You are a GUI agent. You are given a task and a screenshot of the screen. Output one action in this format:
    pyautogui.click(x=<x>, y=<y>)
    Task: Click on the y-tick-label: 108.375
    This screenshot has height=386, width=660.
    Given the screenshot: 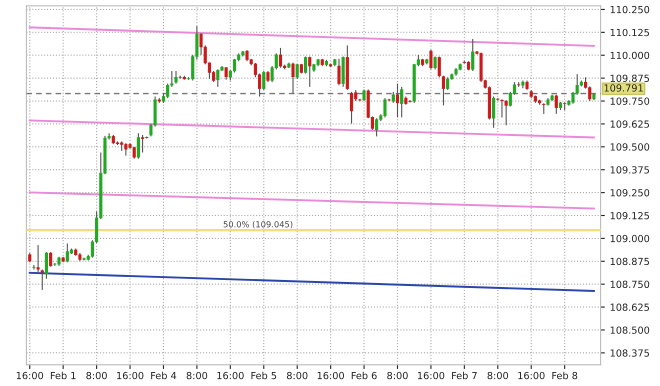 What is the action you would take?
    pyautogui.click(x=629, y=353)
    